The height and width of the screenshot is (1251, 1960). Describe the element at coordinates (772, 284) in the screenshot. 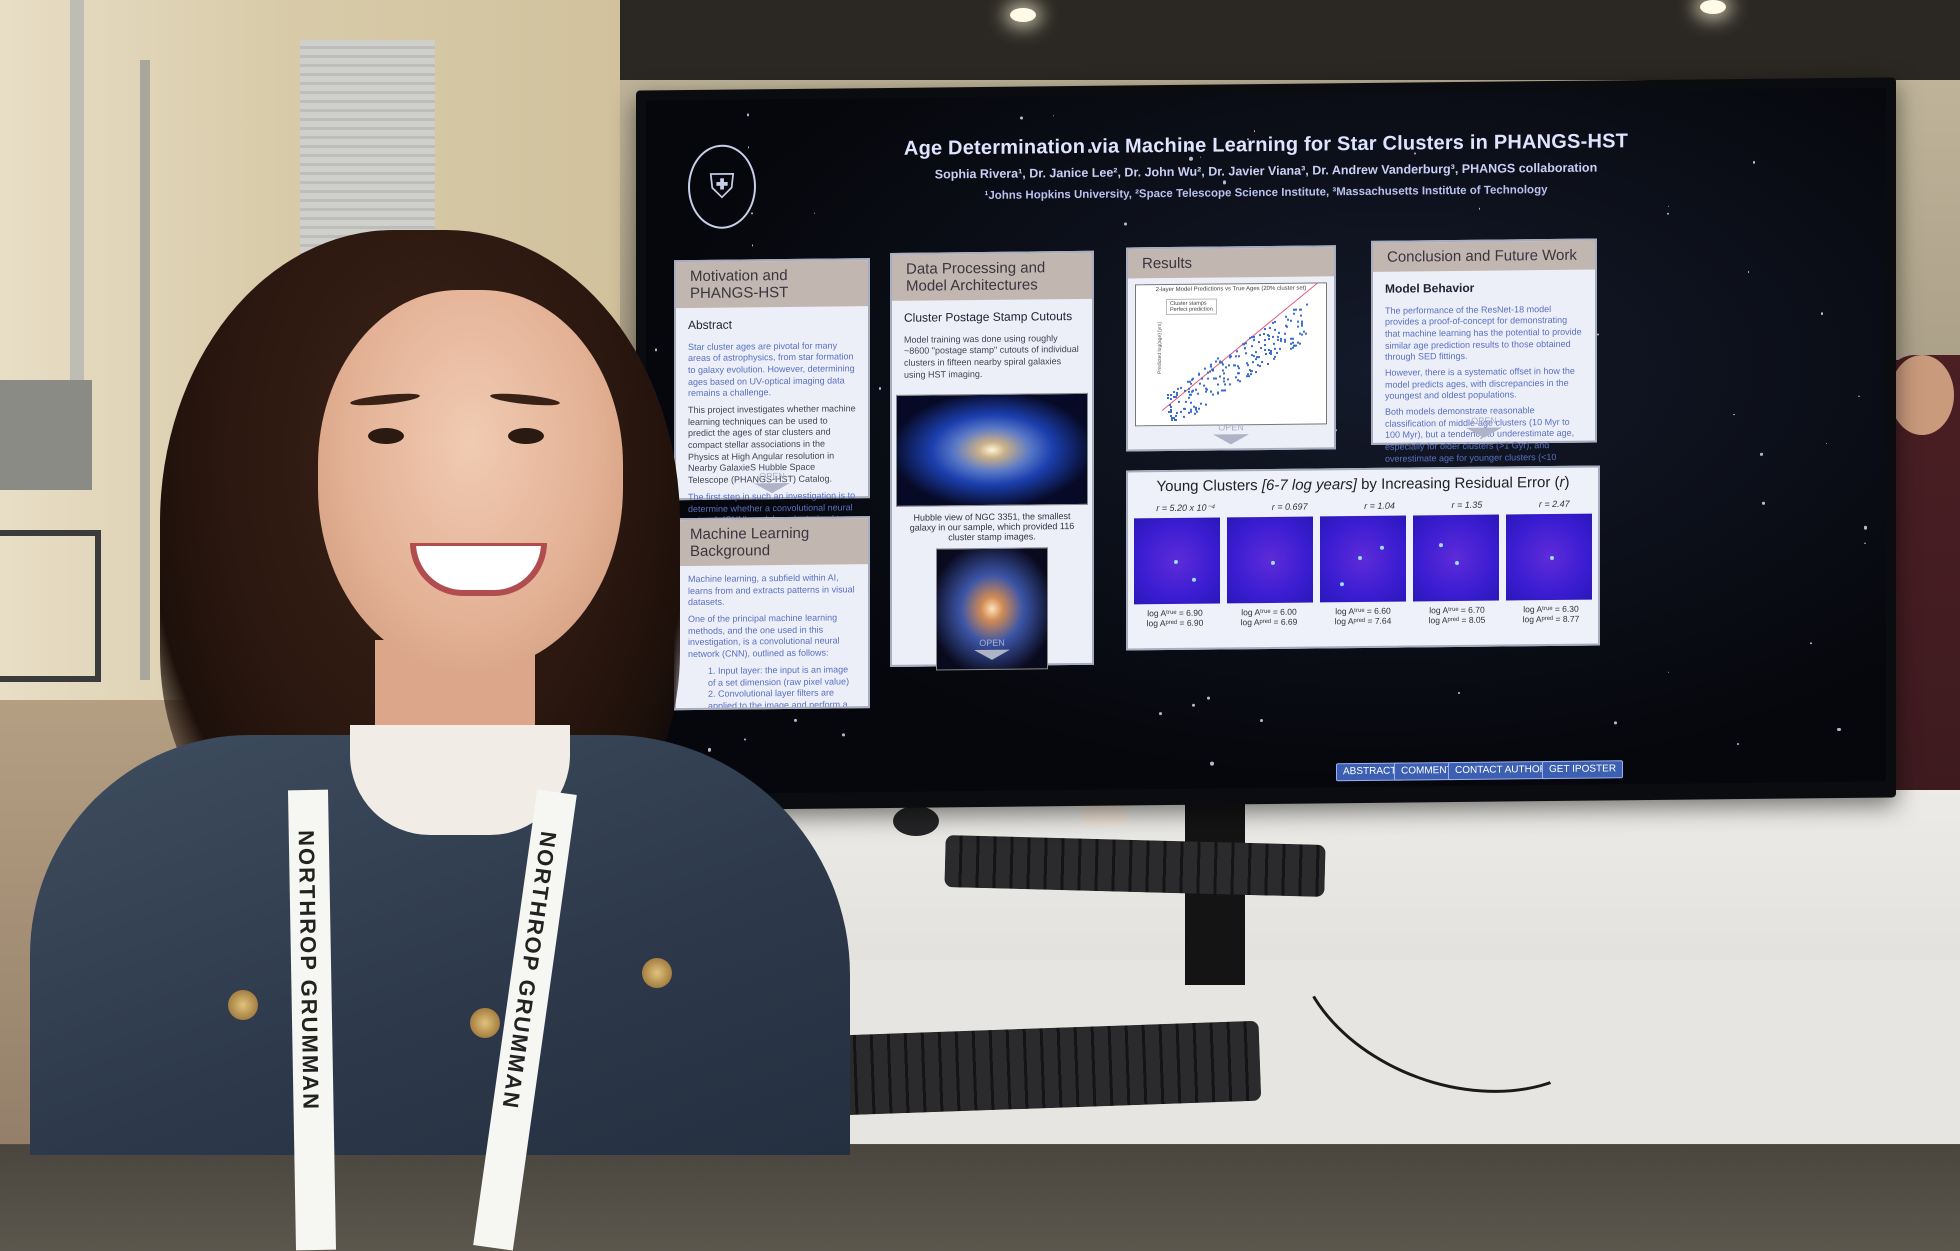

I see `section-header: Motivation and PHANGS-HST` at that location.